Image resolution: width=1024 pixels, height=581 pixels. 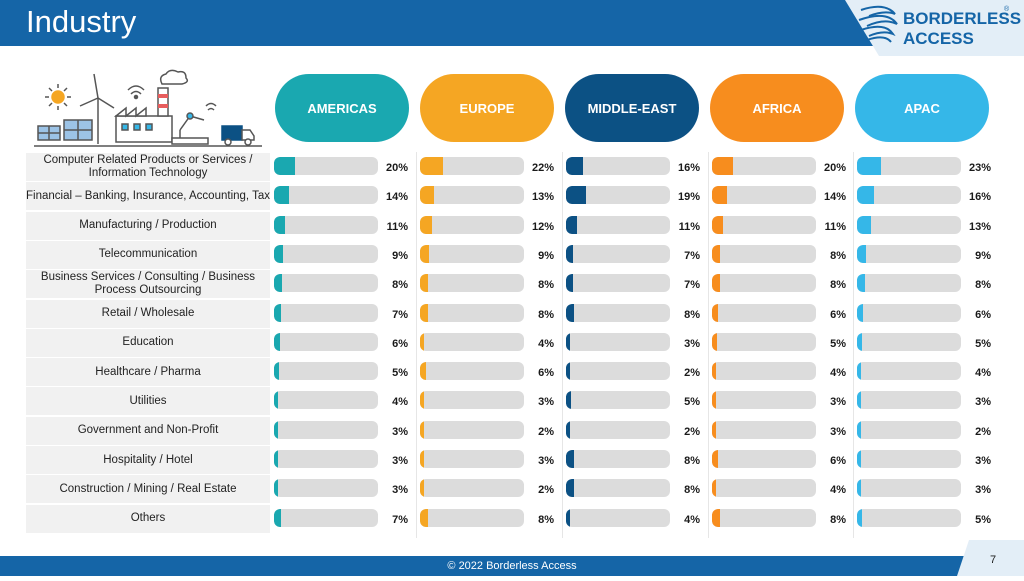 What do you see at coordinates (993, 560) in the screenshot?
I see `page-number: 7` at bounding box center [993, 560].